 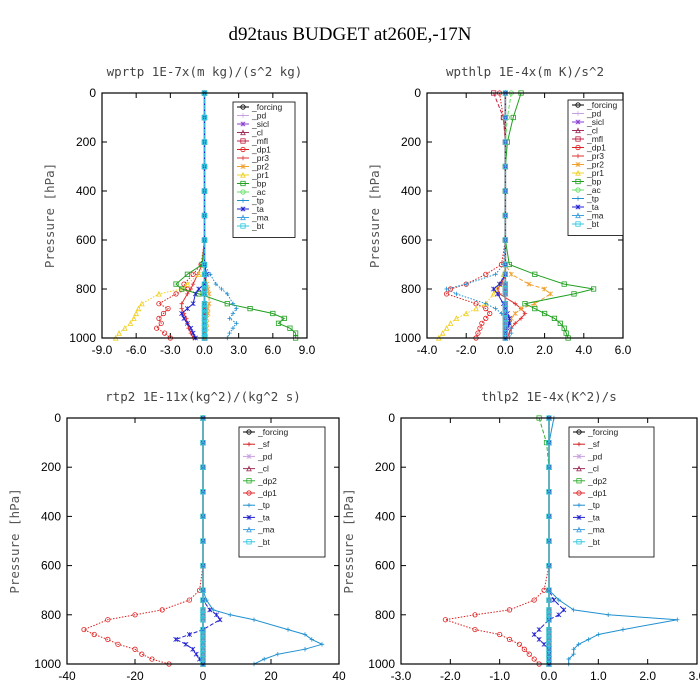 I want to click on x-tick-label: -40, so click(x=67, y=676).